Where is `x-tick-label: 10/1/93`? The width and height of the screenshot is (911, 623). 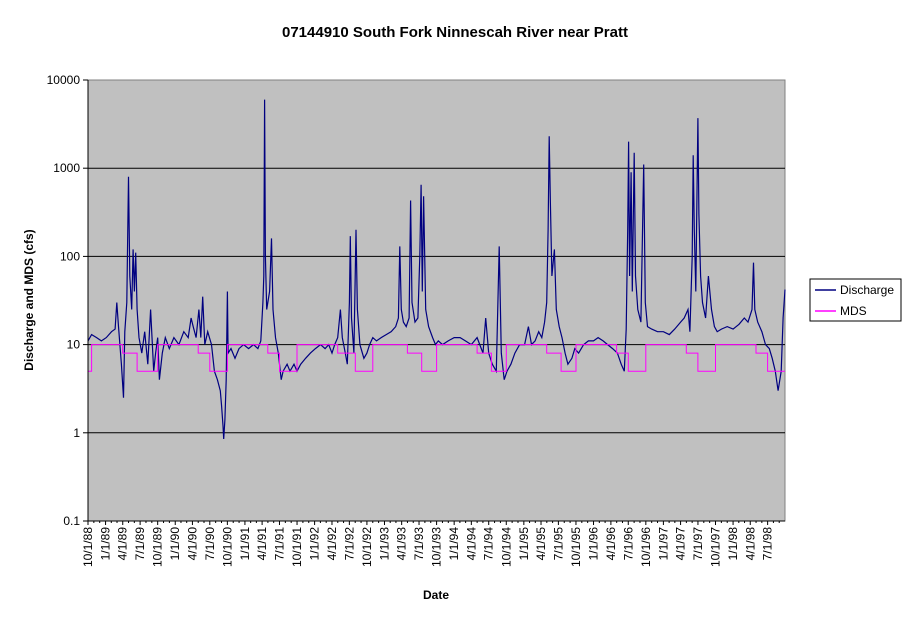
x-tick-label: 10/1/93 is located at coordinates (437, 547).